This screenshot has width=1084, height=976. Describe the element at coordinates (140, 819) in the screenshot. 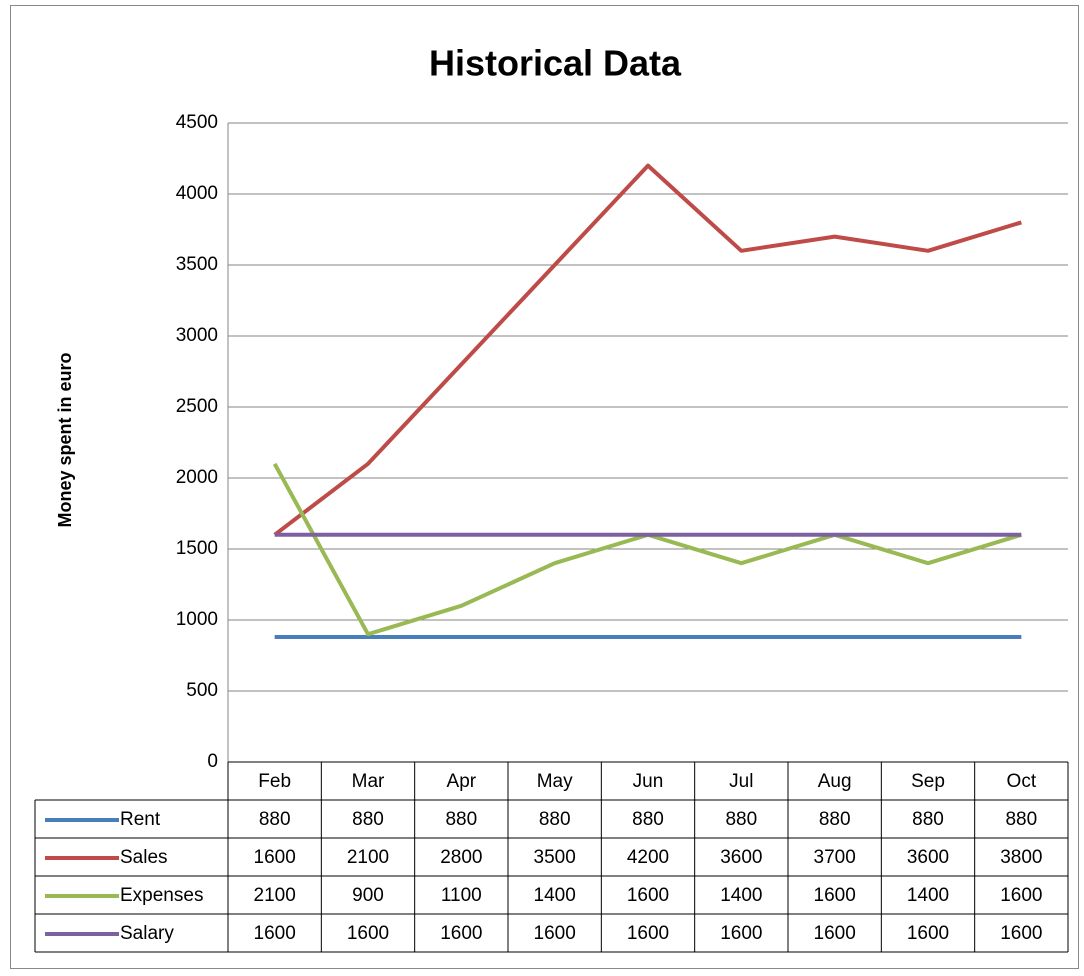

I see `legend-label: Rent` at that location.